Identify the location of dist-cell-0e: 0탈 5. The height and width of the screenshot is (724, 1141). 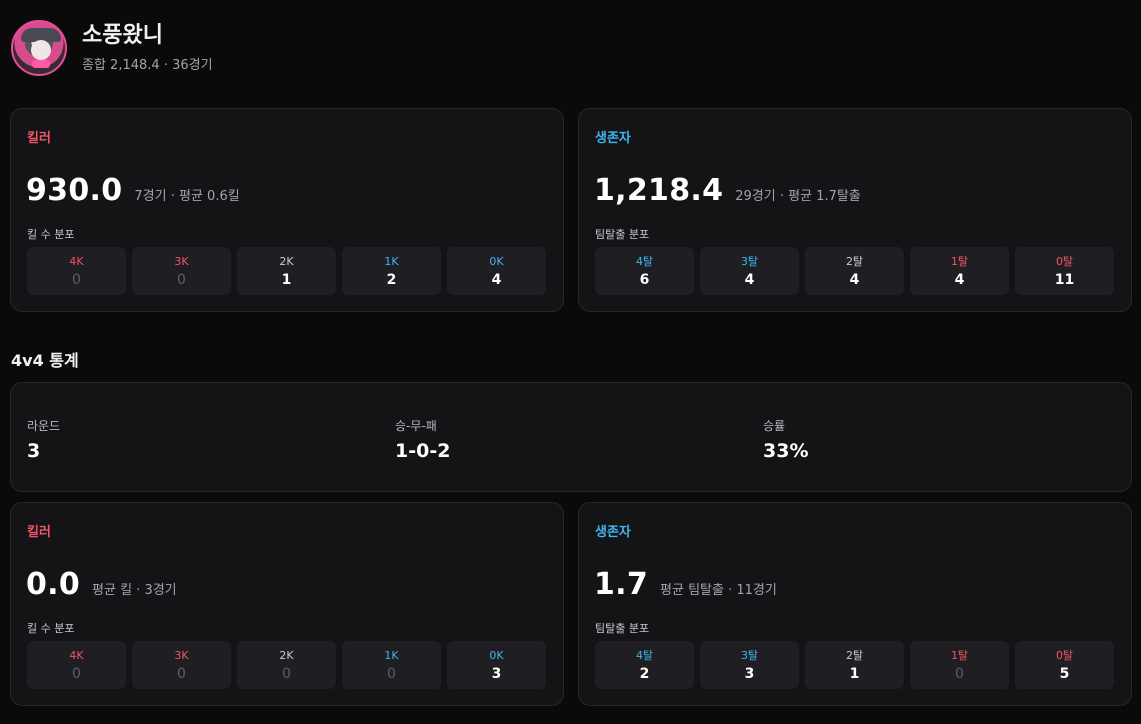
(1064, 665).